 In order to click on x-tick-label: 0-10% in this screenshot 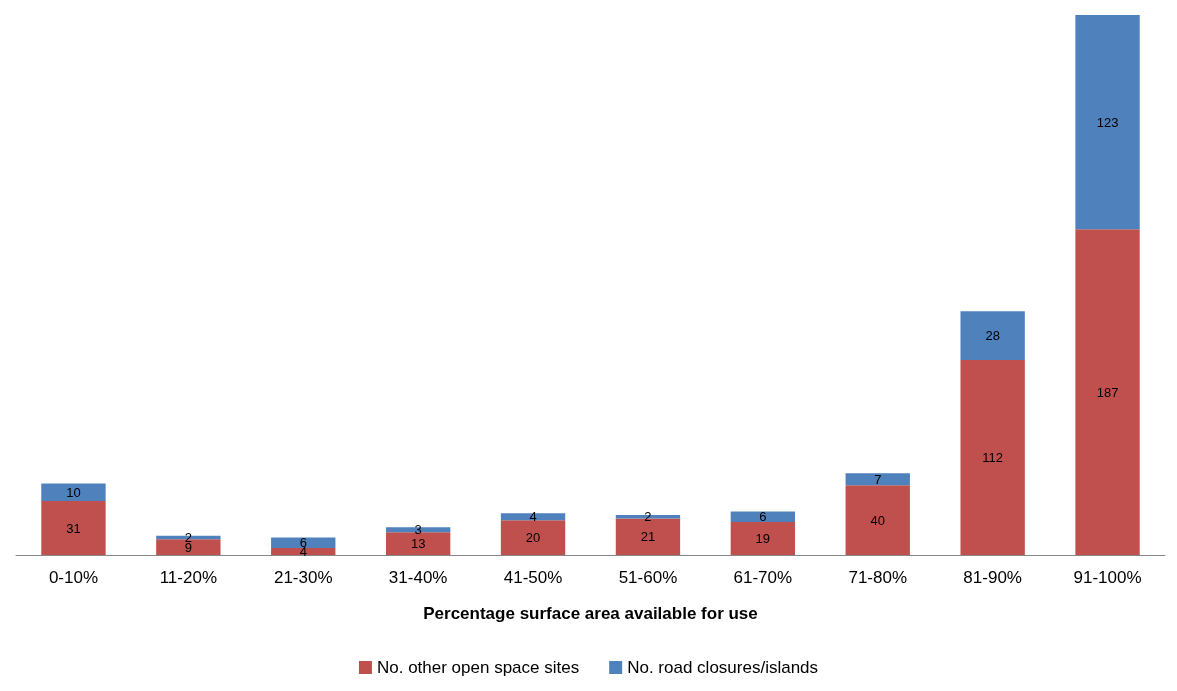, I will do `click(73, 577)`.